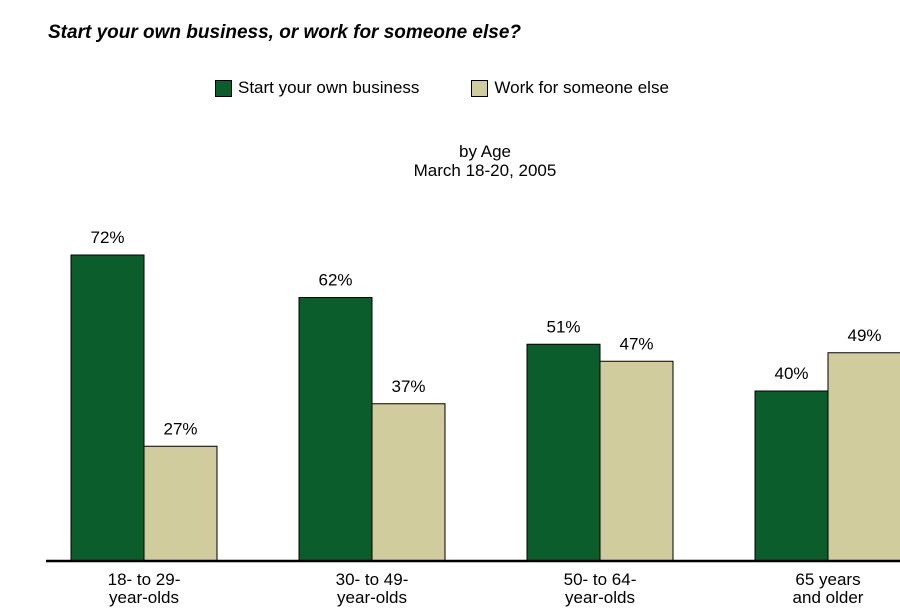  What do you see at coordinates (791, 373) in the screenshot?
I see `data-label-own-business-4: 40%` at bounding box center [791, 373].